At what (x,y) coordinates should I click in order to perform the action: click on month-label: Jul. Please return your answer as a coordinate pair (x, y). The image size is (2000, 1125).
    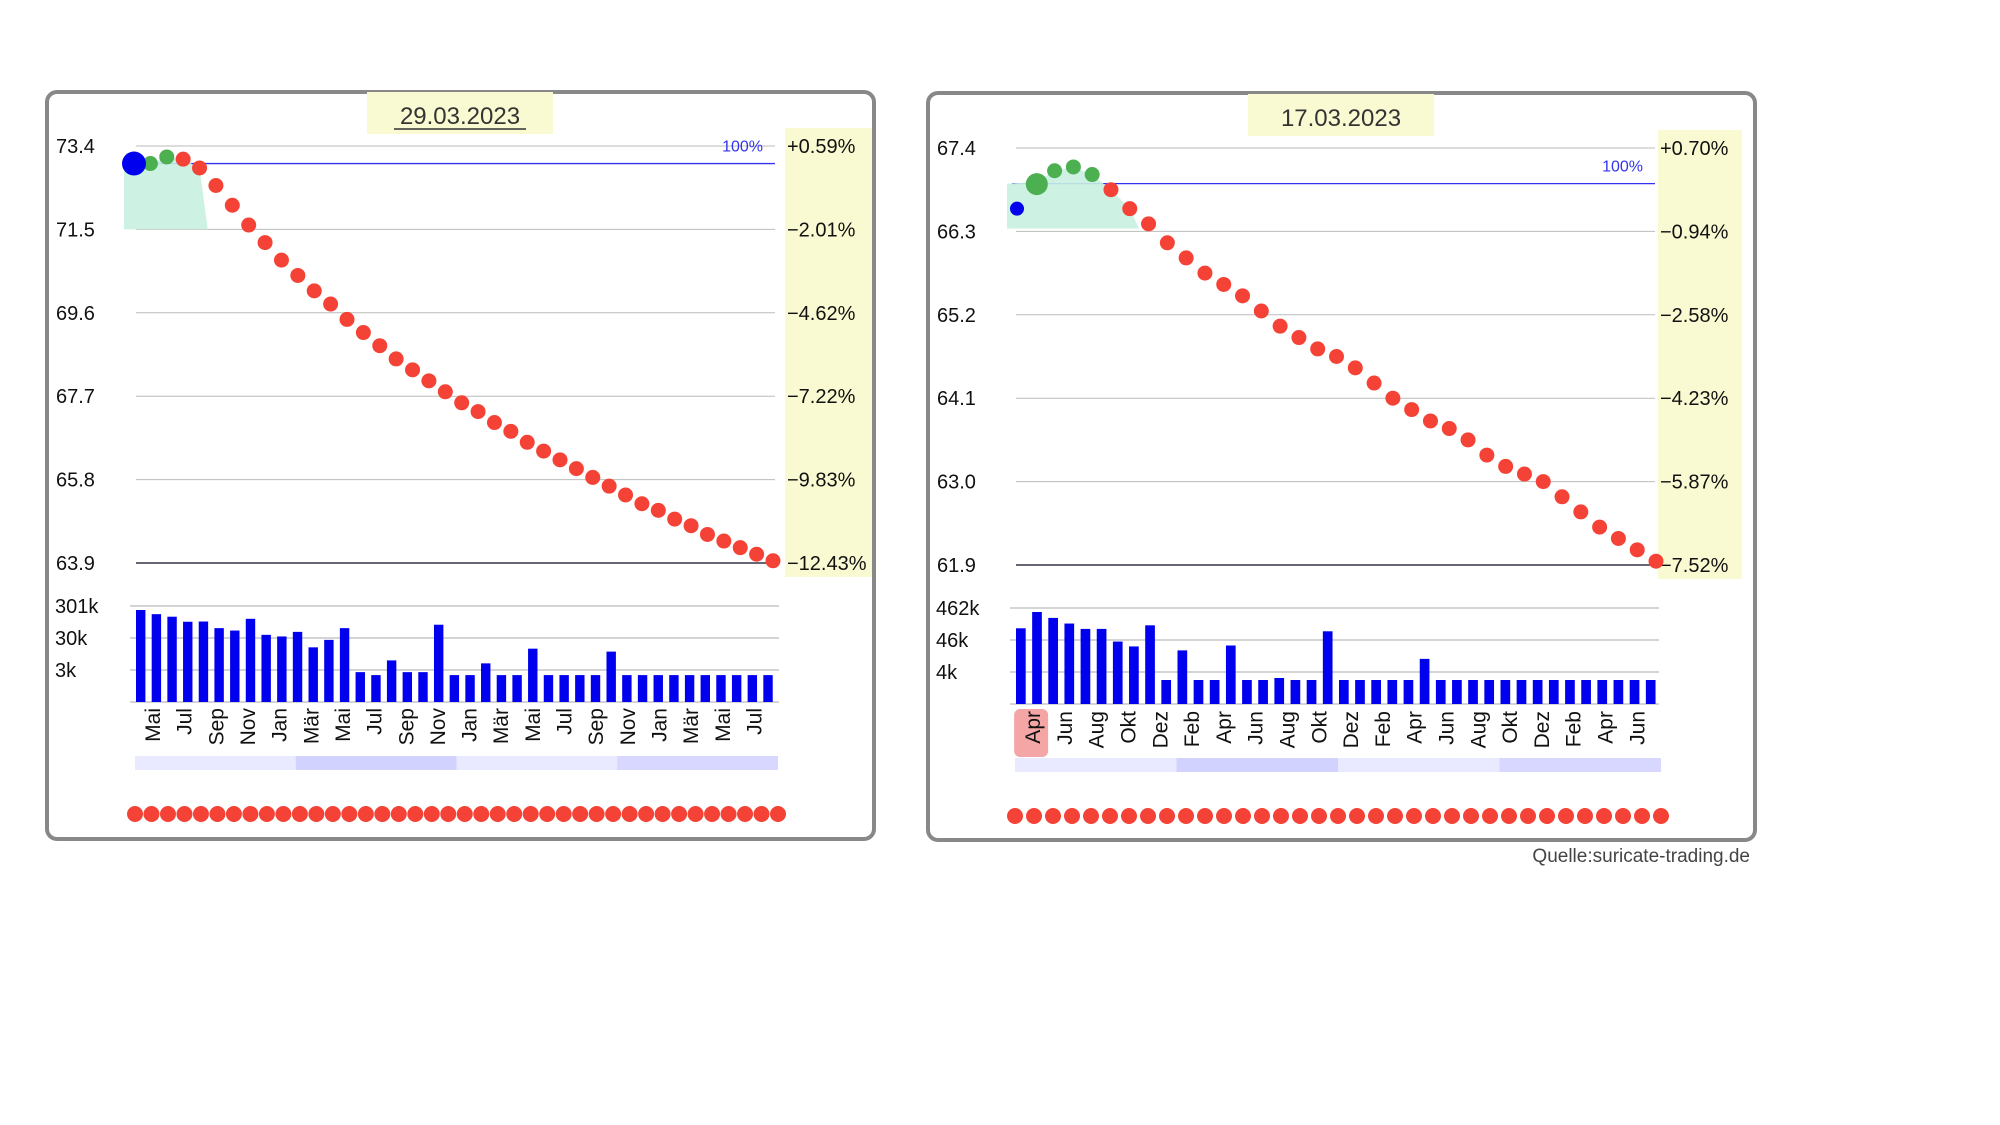
    Looking at the image, I should click on (754, 721).